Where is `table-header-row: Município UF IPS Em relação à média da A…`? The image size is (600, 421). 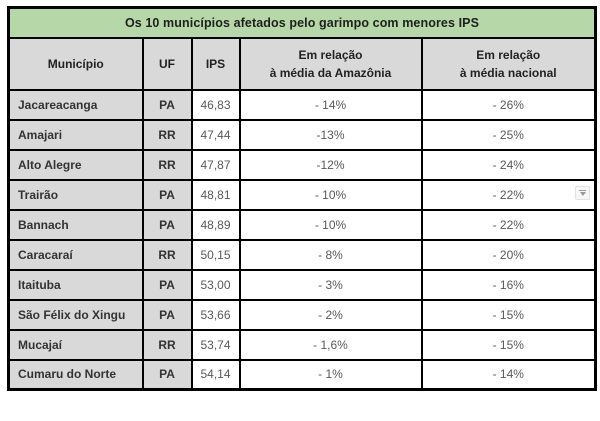
table-header-row: Município UF IPS Em relação à média da A… is located at coordinates (302, 63).